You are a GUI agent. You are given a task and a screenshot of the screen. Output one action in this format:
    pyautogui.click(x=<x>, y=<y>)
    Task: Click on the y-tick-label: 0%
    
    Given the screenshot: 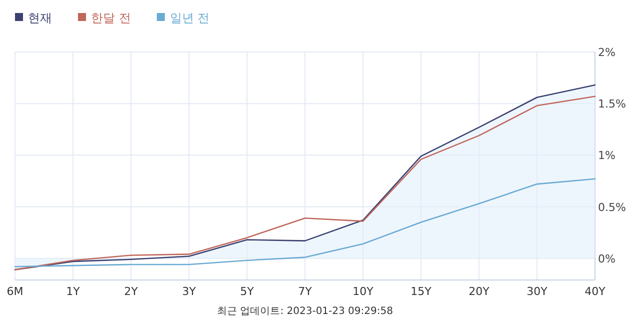 What is the action you would take?
    pyautogui.click(x=607, y=259)
    